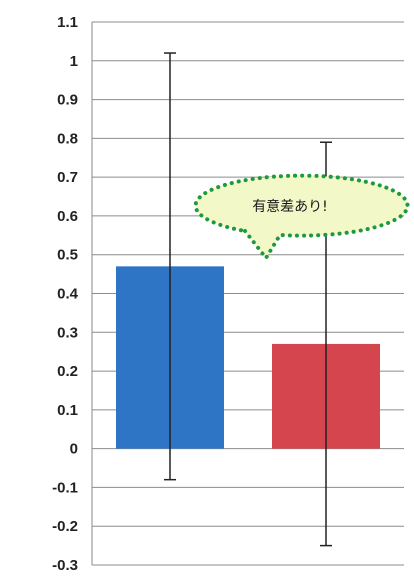 The width and height of the screenshot is (414, 585). What do you see at coordinates (67, 332) in the screenshot?
I see `y-tick-label: 0.3` at bounding box center [67, 332].